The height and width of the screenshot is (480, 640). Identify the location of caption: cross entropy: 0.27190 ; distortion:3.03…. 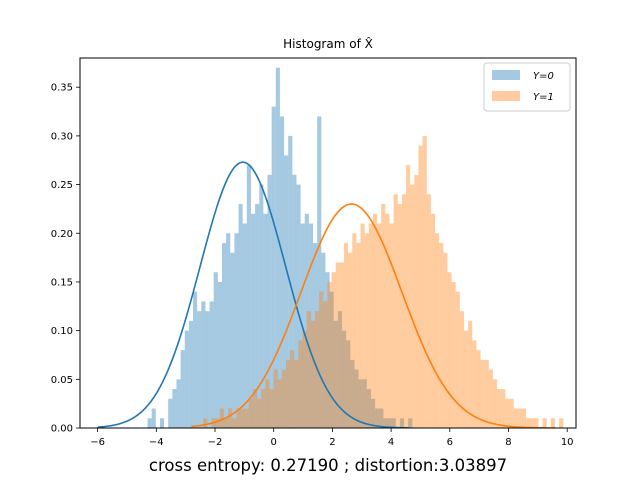
(328, 465).